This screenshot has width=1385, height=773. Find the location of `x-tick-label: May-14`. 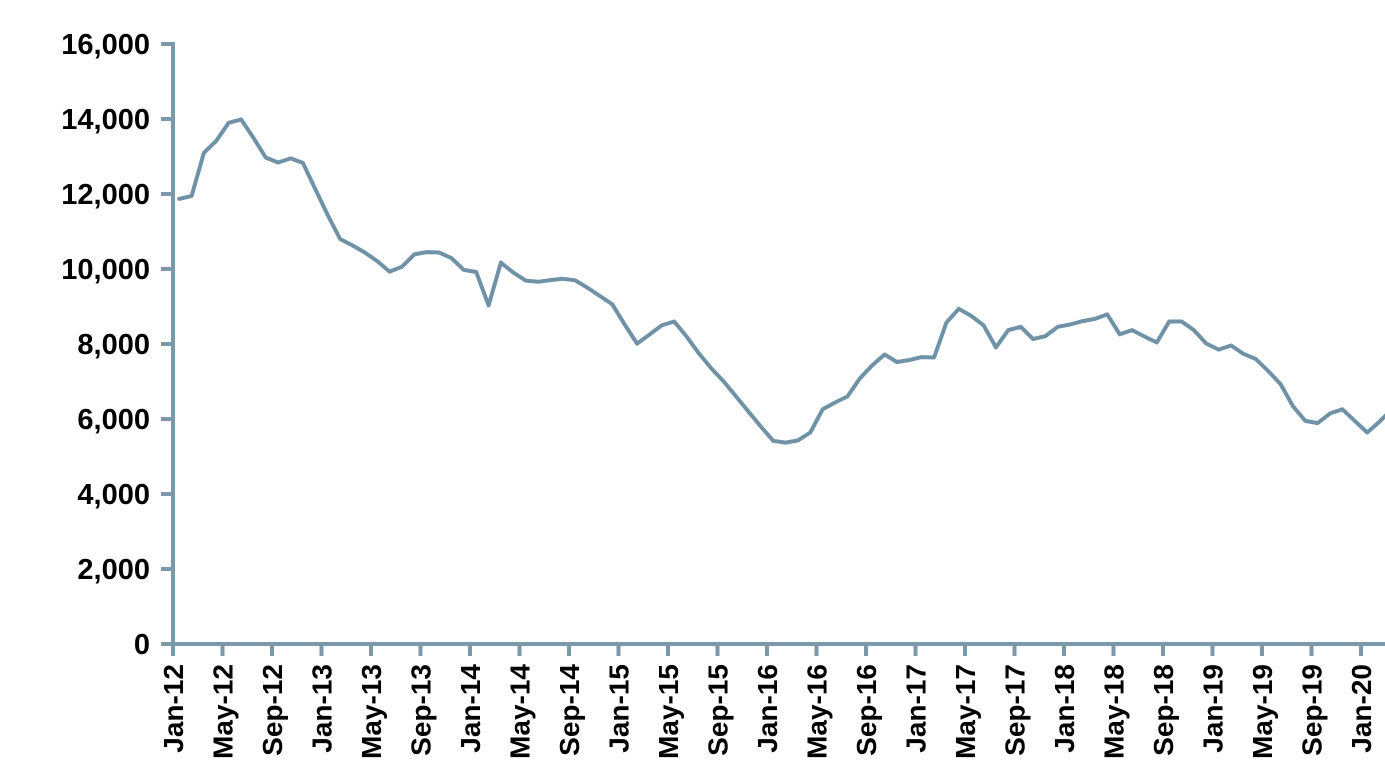

x-tick-label: May-14 is located at coordinates (519, 711).